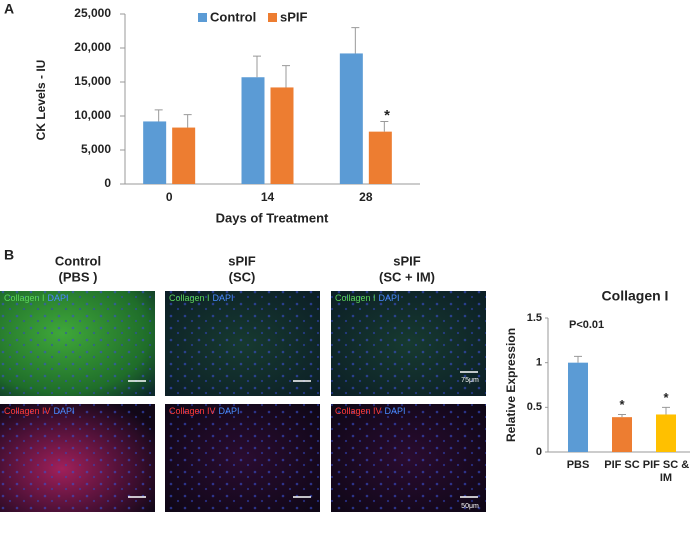 The height and width of the screenshot is (543, 698). What do you see at coordinates (366, 197) in the screenshot?
I see `x-tick-label: 28` at bounding box center [366, 197].